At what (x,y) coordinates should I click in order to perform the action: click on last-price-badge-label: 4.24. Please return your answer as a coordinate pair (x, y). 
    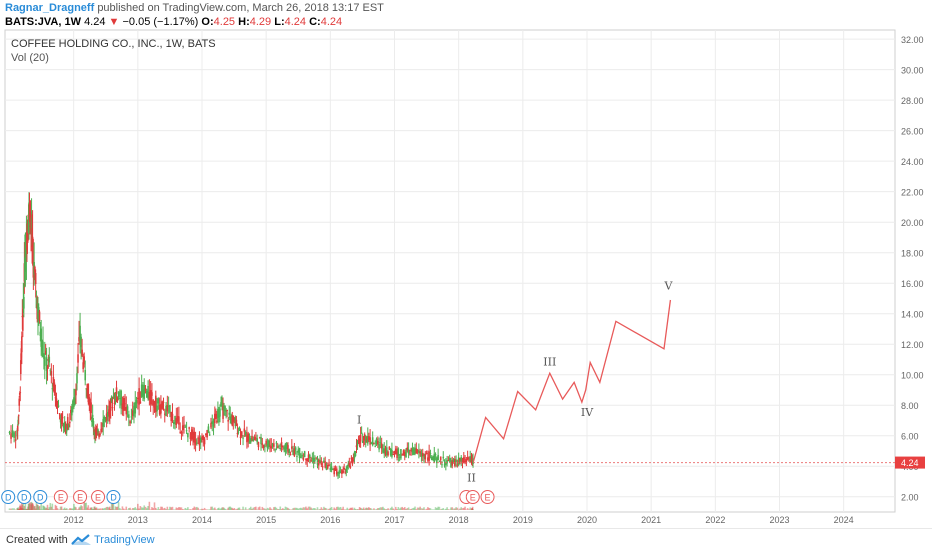
    Looking at the image, I should click on (910, 463).